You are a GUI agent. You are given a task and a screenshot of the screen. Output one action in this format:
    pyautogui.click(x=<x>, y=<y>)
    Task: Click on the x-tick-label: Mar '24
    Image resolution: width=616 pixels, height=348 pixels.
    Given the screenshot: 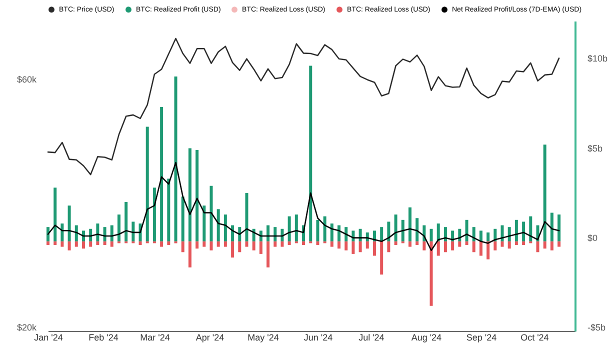 What is the action you would take?
    pyautogui.click(x=155, y=337)
    